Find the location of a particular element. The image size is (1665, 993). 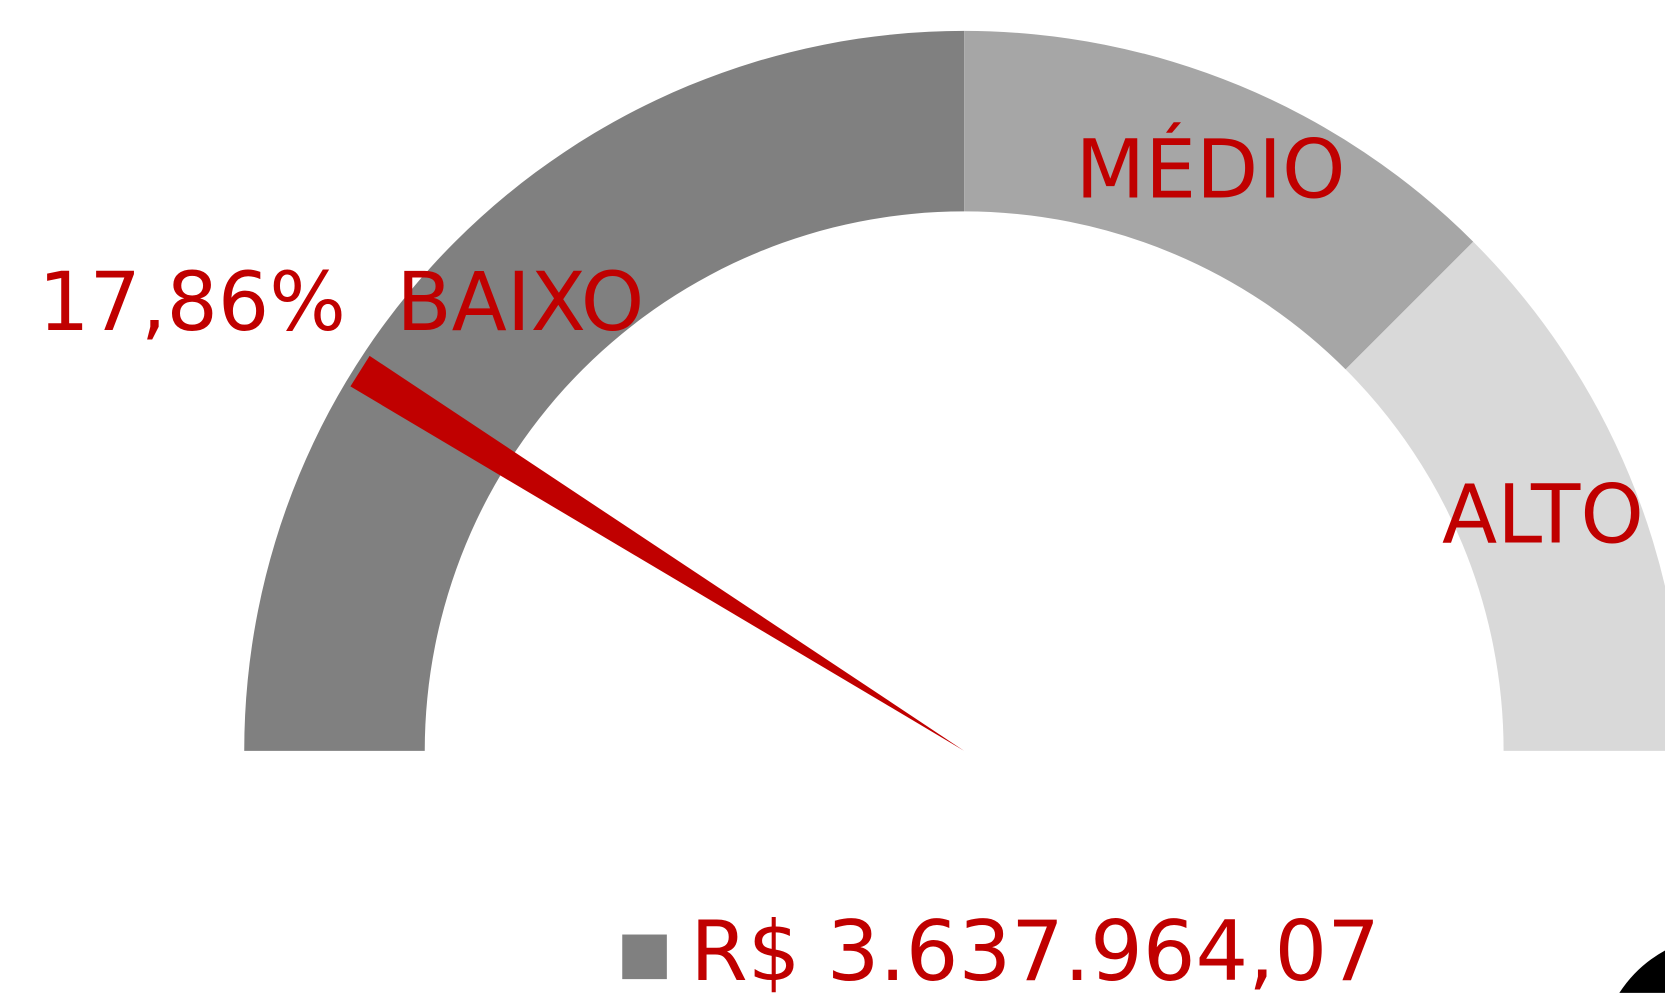

needle is located at coordinates (657, 553).